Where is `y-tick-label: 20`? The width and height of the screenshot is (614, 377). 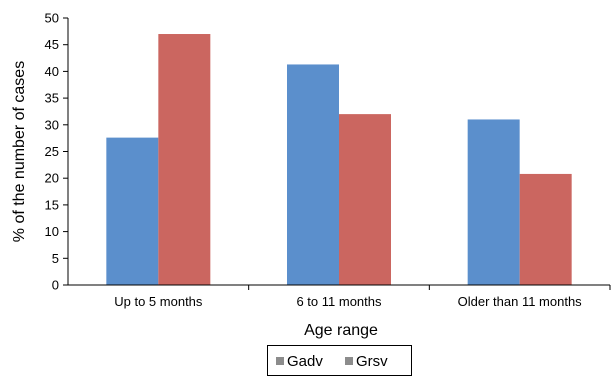 y-tick-label: 20 is located at coordinates (52, 178).